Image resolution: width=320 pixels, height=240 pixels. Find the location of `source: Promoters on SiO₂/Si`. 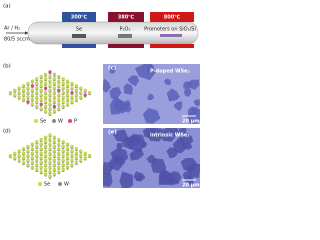

source: Promoters on SiO₂/Si is located at coordinates (170, 30).